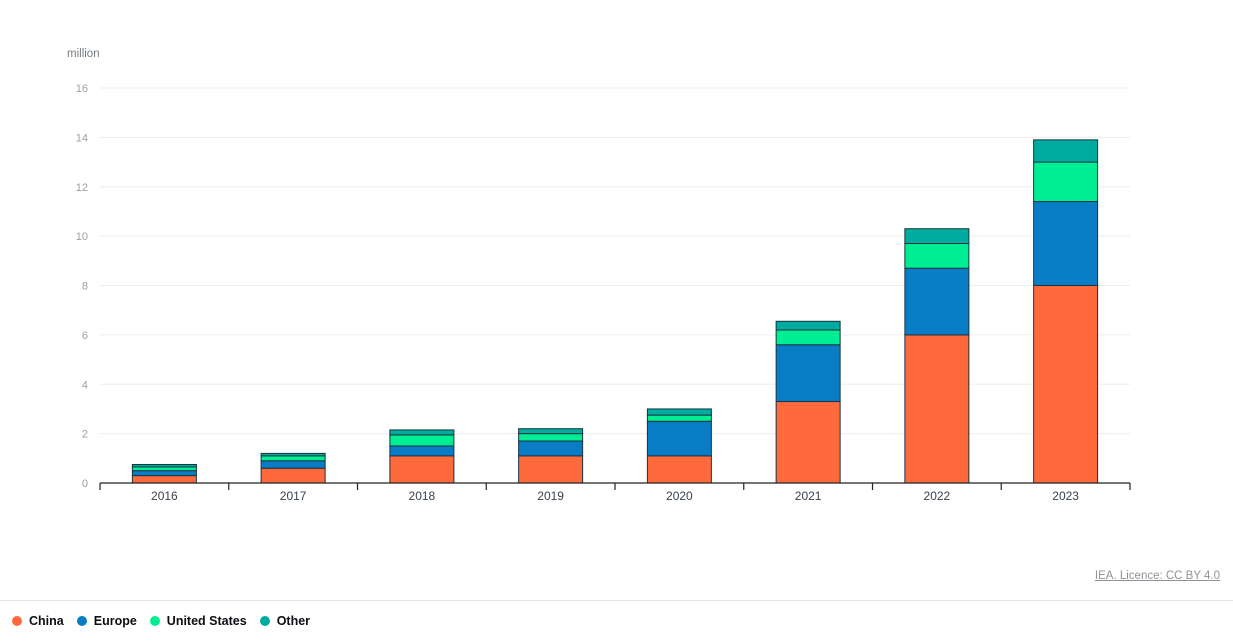  Describe the element at coordinates (937, 256) in the screenshot. I see `bar-segment-united-states-2022` at that location.